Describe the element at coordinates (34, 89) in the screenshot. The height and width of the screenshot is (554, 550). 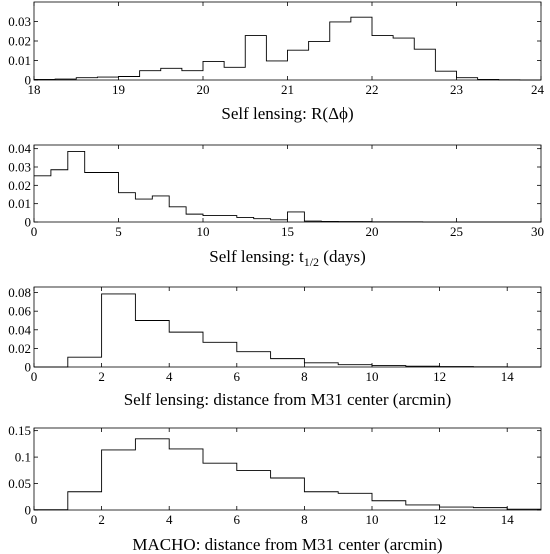
I see `x-tick-label: 18` at that location.